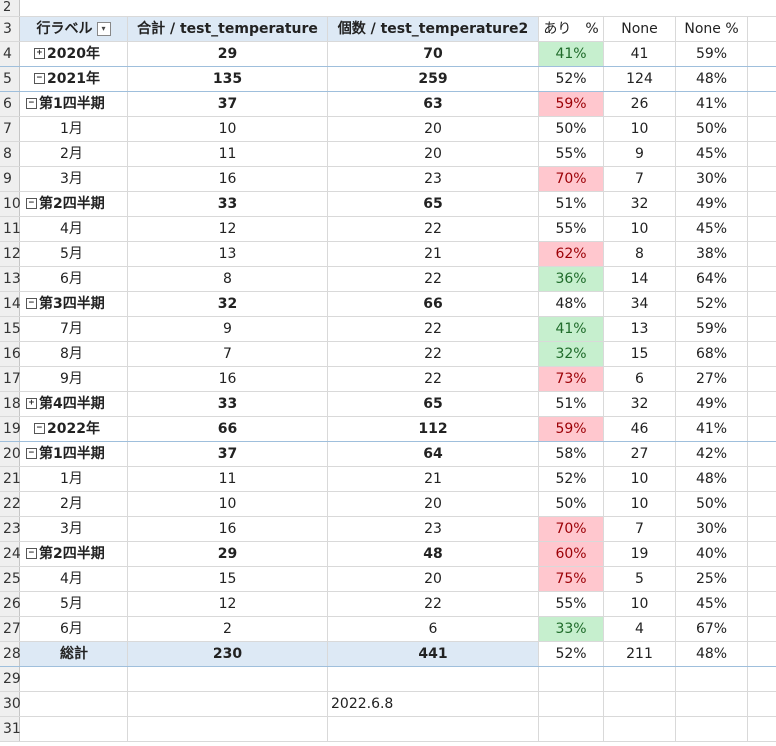 Image resolution: width=776 pixels, height=746 pixels. Describe the element at coordinates (10, 204) in the screenshot. I see `row-number: 10` at that location.